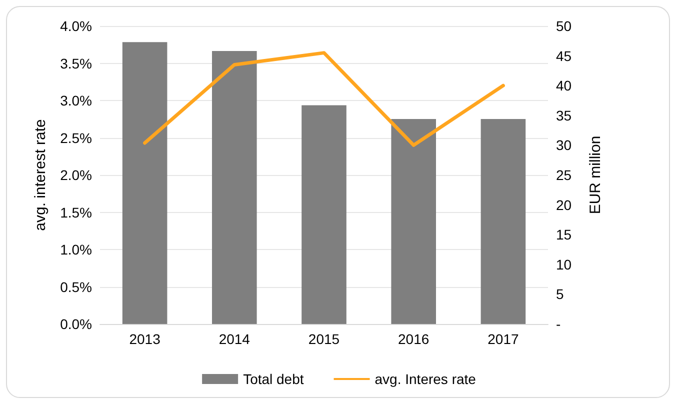  Describe the element at coordinates (564, 264) in the screenshot. I see `y2-tick-label: 10` at that location.